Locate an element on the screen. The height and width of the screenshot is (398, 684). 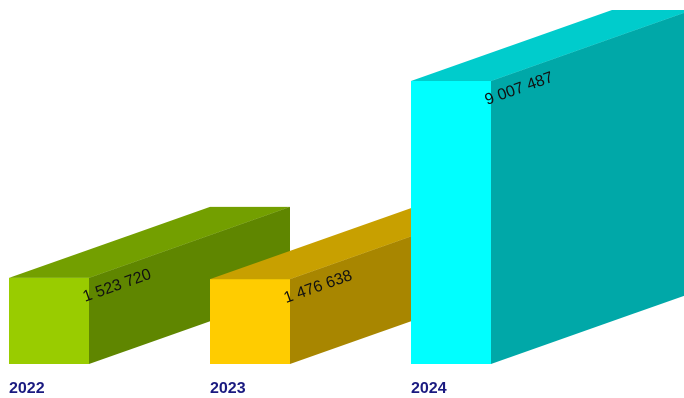
category-label-2023: 2023 is located at coordinates (228, 388).